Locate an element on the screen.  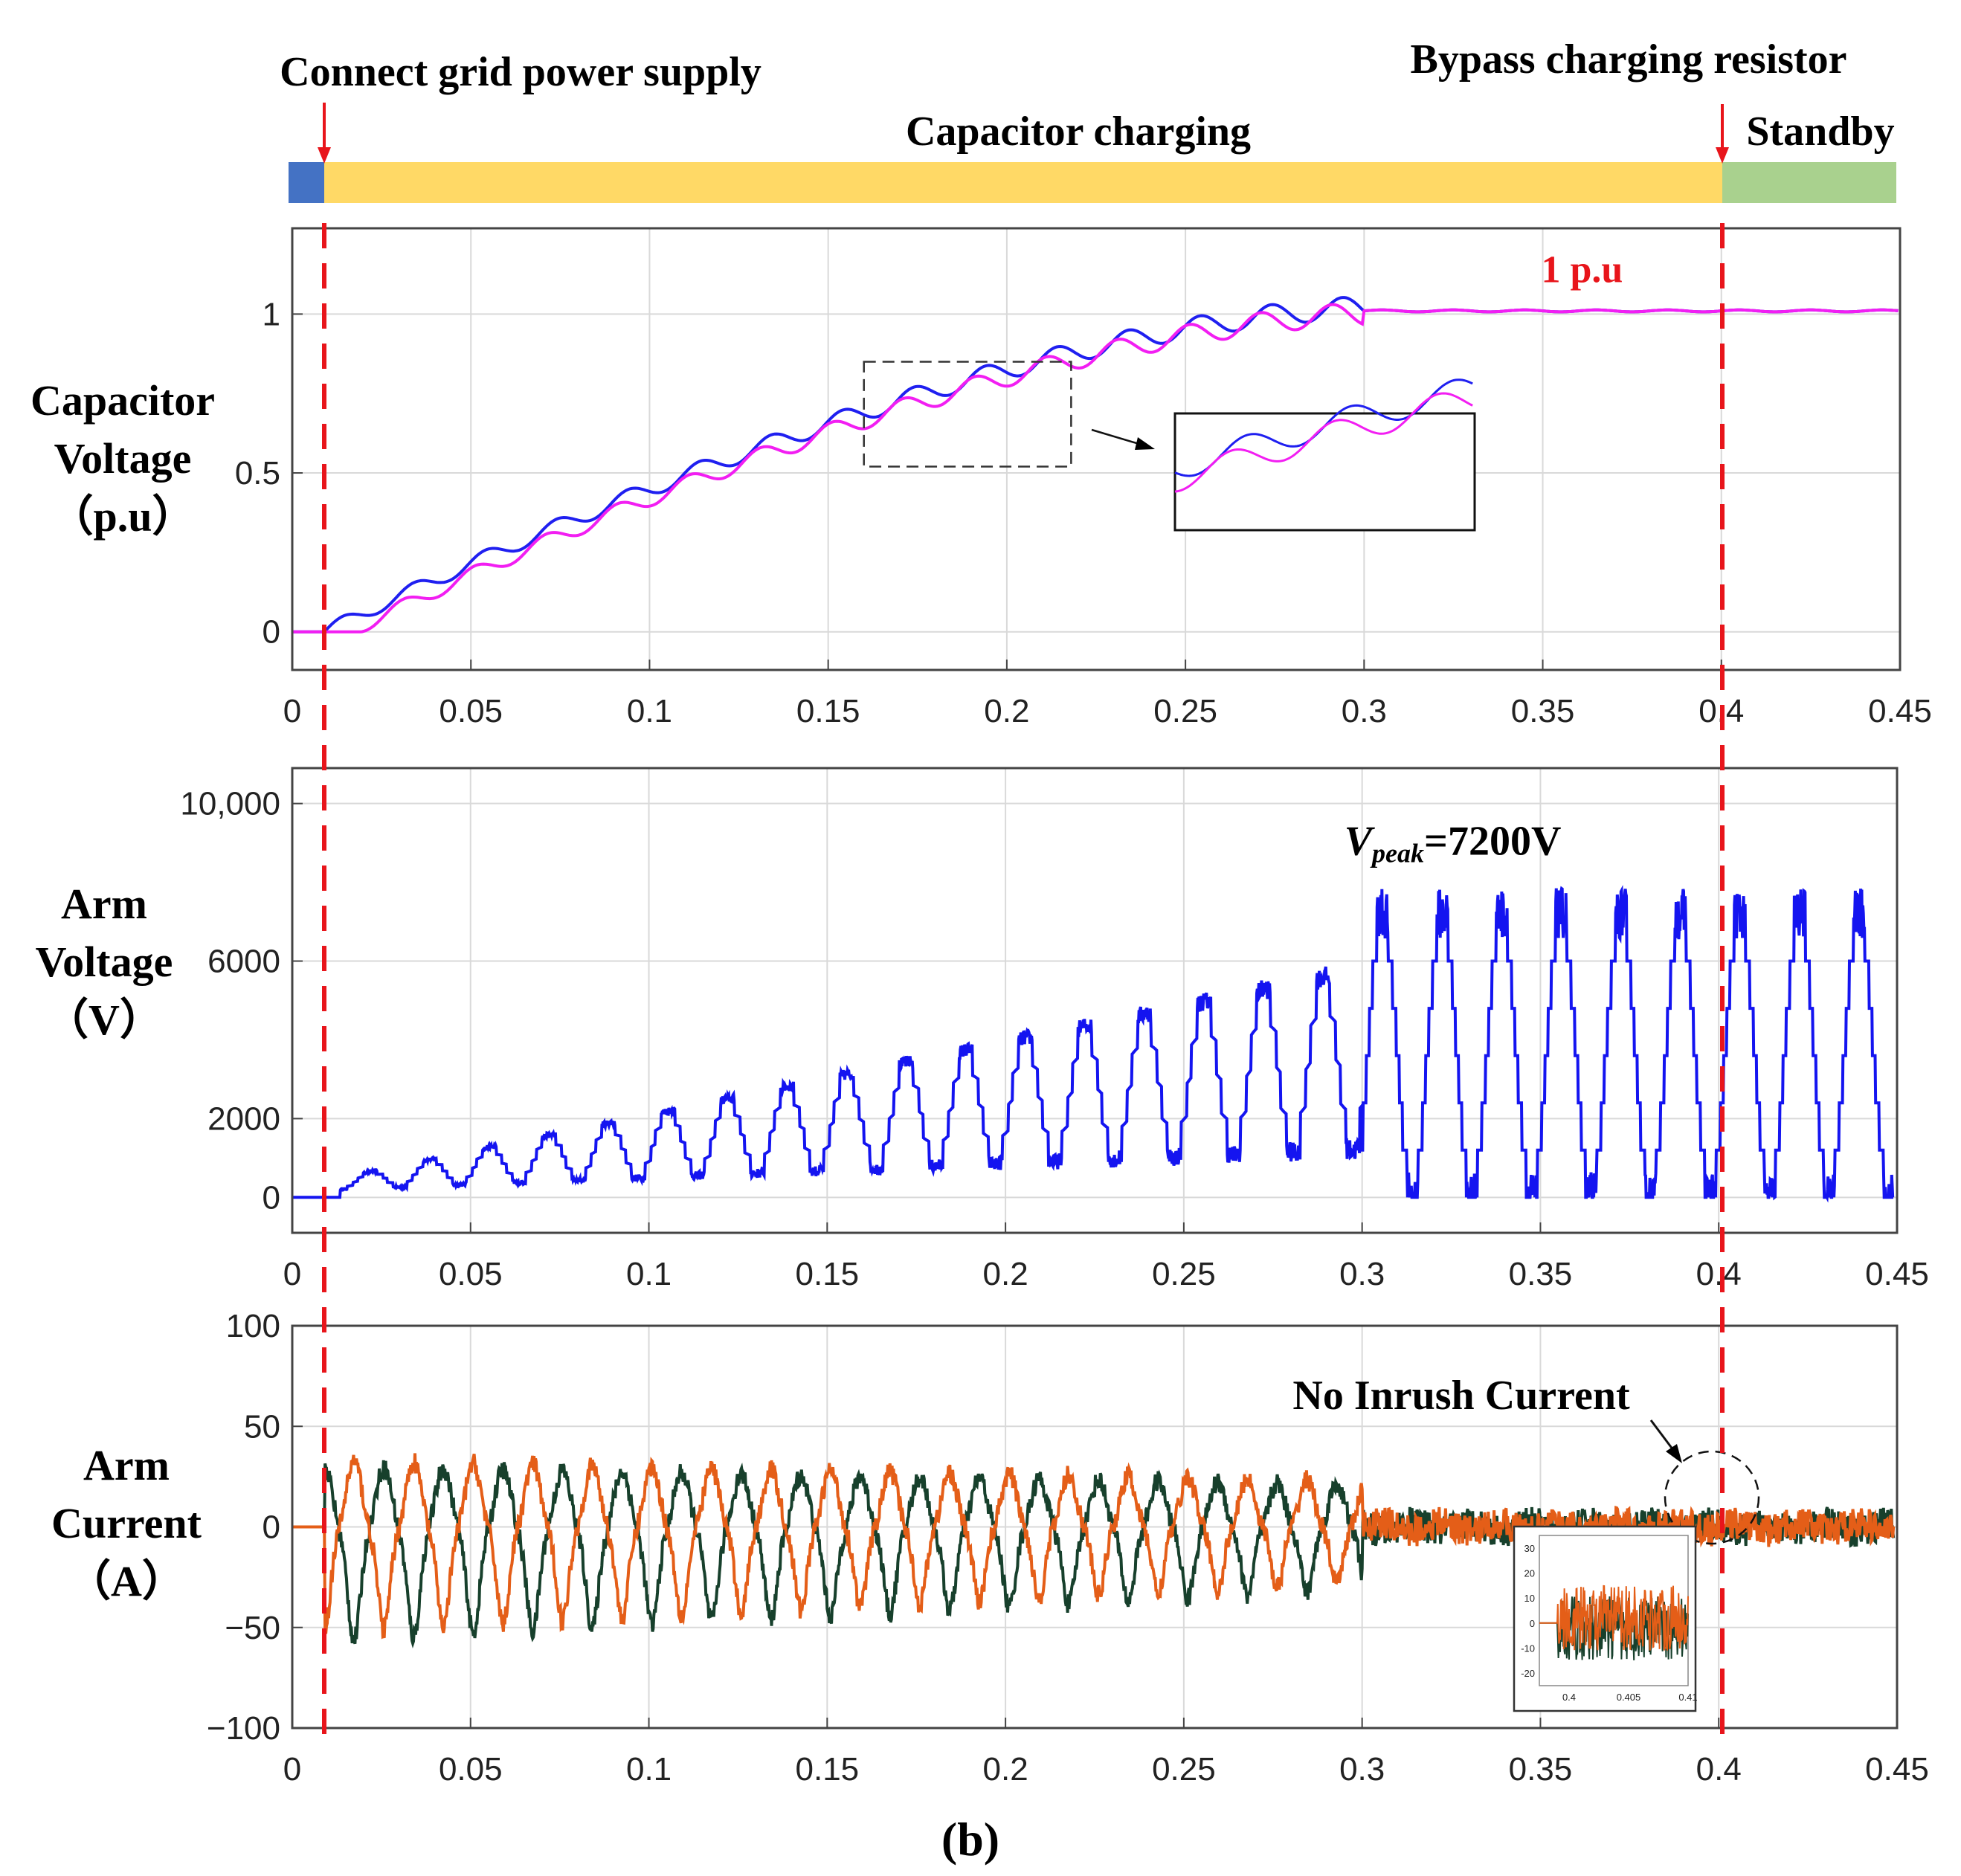
inset-y-tick-label: 30 is located at coordinates (1529, 1548).